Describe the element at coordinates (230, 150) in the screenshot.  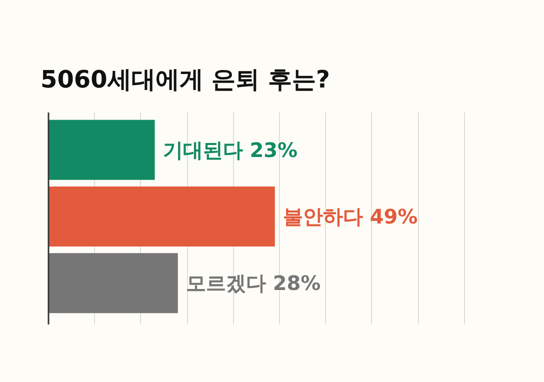
I see `data-label: 기대된다 23%` at that location.